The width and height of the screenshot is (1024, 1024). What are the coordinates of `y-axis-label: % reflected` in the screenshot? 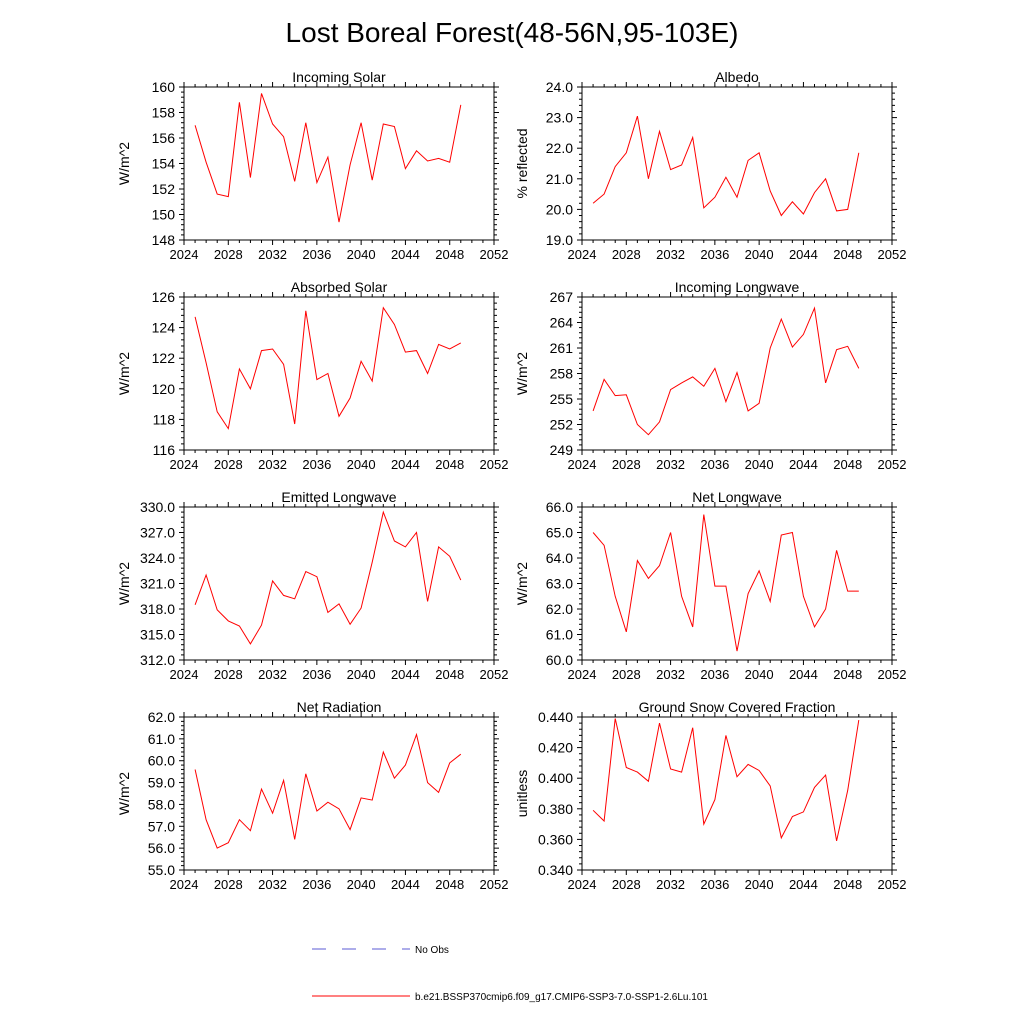 It's located at (522, 163).